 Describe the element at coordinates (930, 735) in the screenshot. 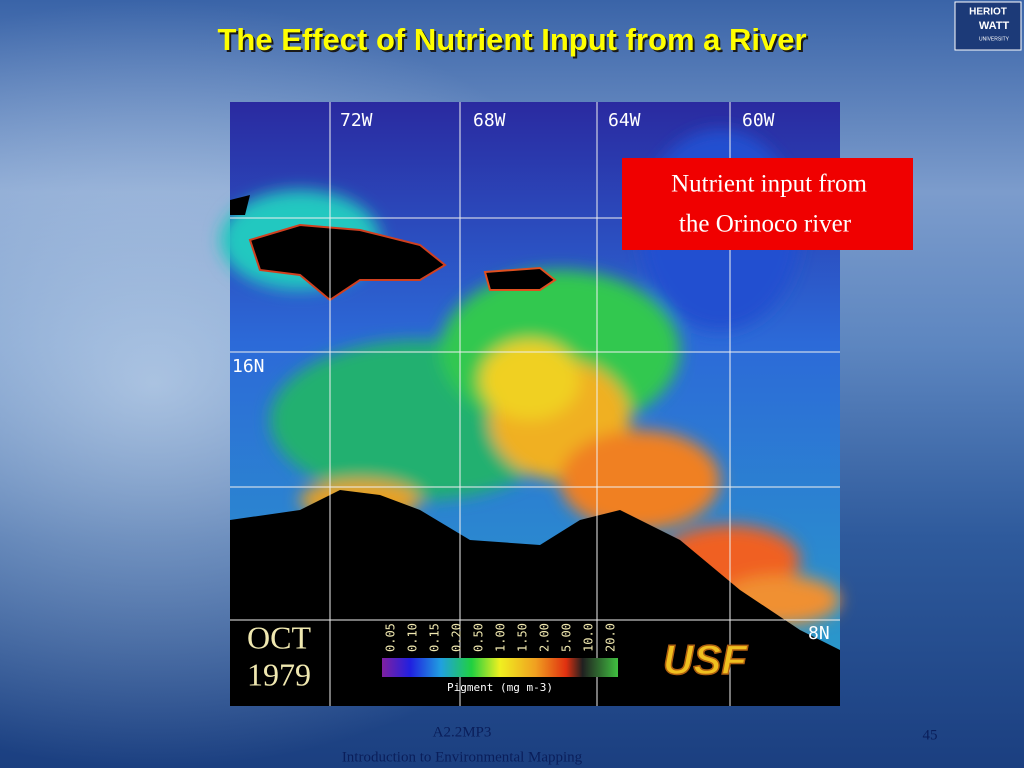

I see `page-number: 45` at that location.